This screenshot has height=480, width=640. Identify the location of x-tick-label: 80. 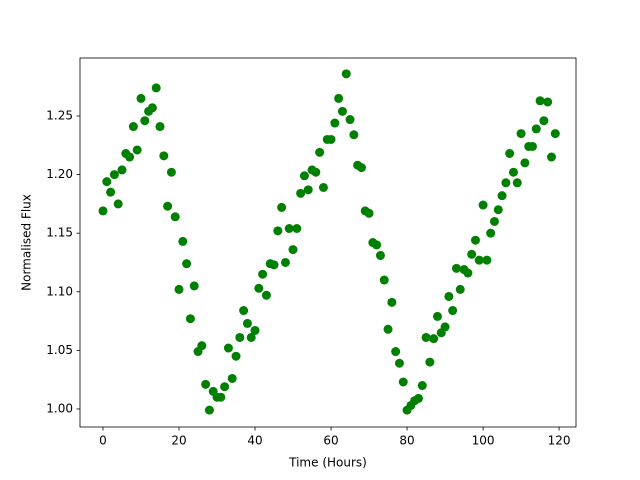
(406, 441).